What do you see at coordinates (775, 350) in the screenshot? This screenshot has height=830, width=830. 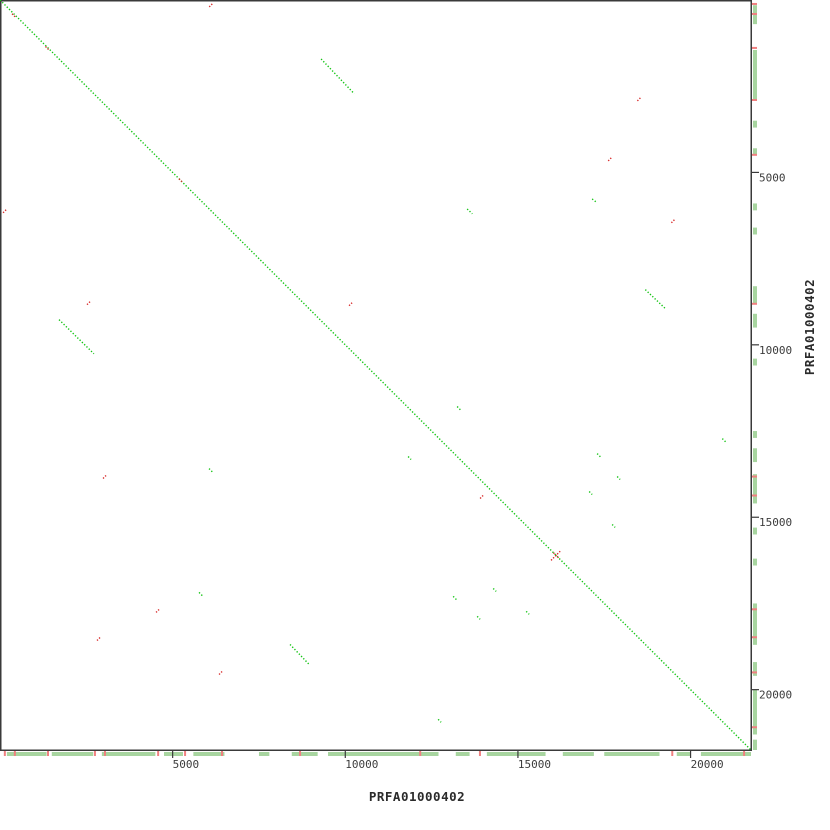 I see `y-axis-tick-label: 10000` at bounding box center [775, 350].